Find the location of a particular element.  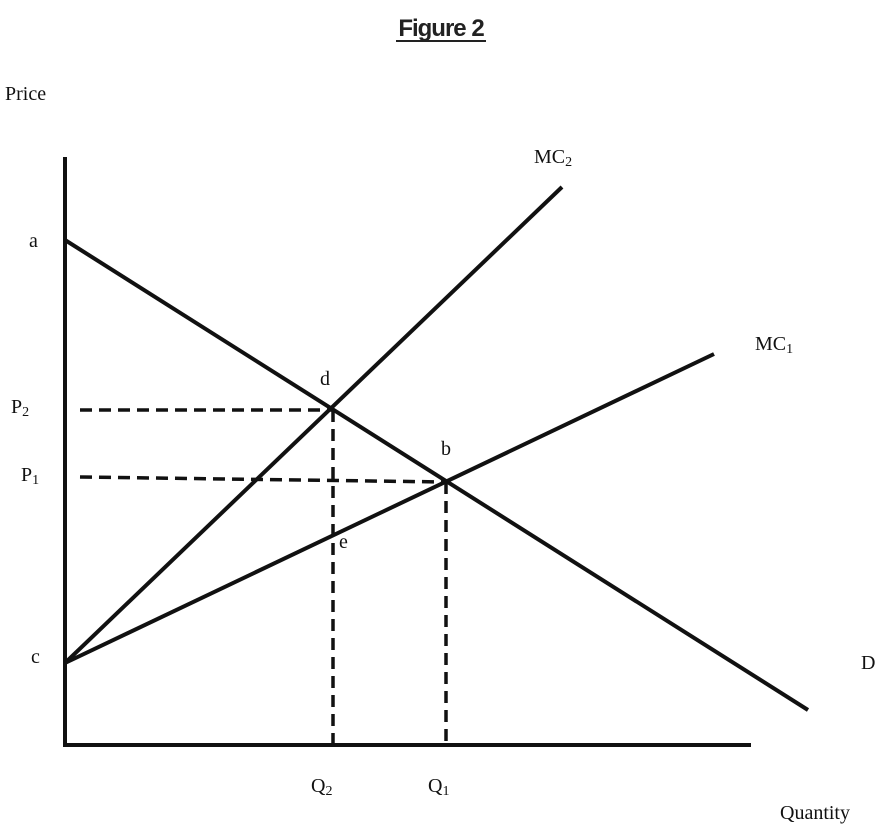

label-mc1: MC1 is located at coordinates (774, 345).